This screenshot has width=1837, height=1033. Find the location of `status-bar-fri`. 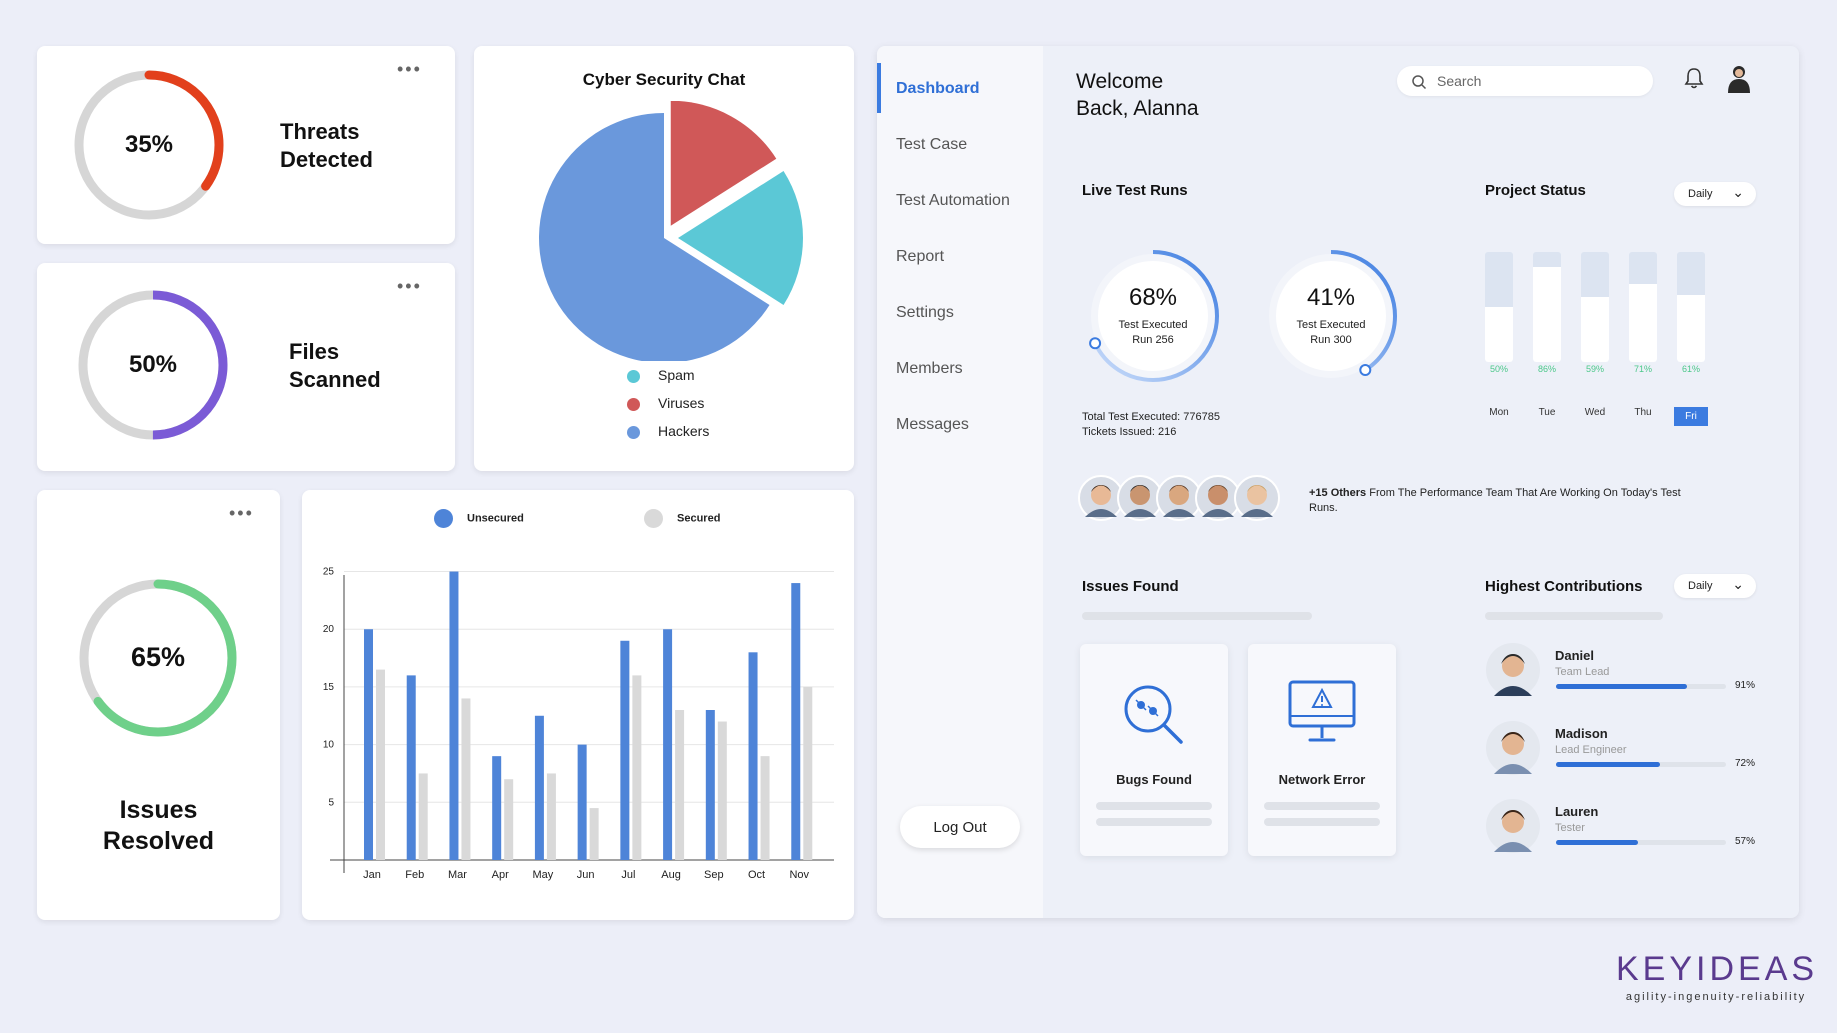

status-bar-fri is located at coordinates (1691, 307).